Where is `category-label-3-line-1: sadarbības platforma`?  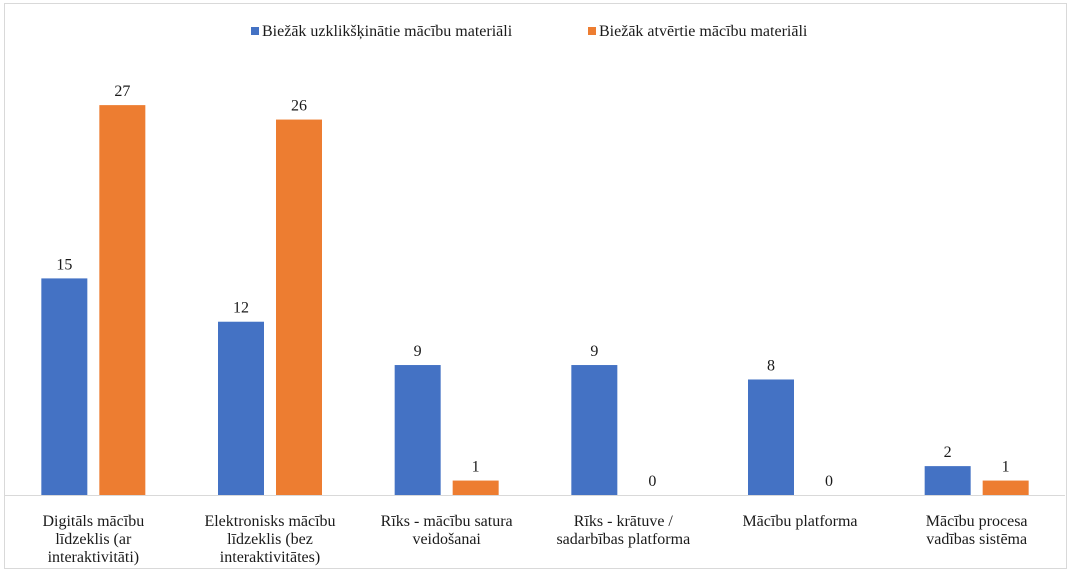 category-label-3-line-1: sadarbības platforma is located at coordinates (623, 539).